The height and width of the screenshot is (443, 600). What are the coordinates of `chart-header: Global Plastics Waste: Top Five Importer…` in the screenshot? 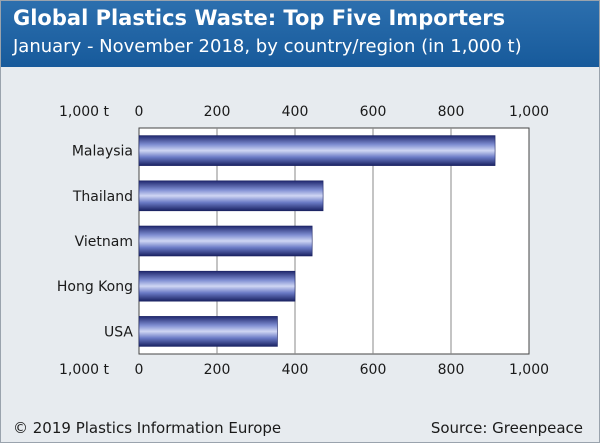 It's located at (300, 34).